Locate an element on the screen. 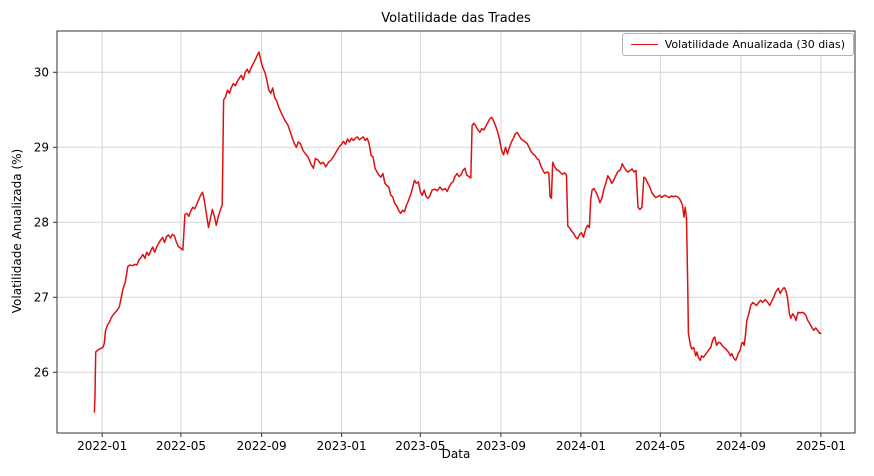 Image resolution: width=874 pixels, height=476 pixels. y-tick-label: 29 is located at coordinates (41, 147).